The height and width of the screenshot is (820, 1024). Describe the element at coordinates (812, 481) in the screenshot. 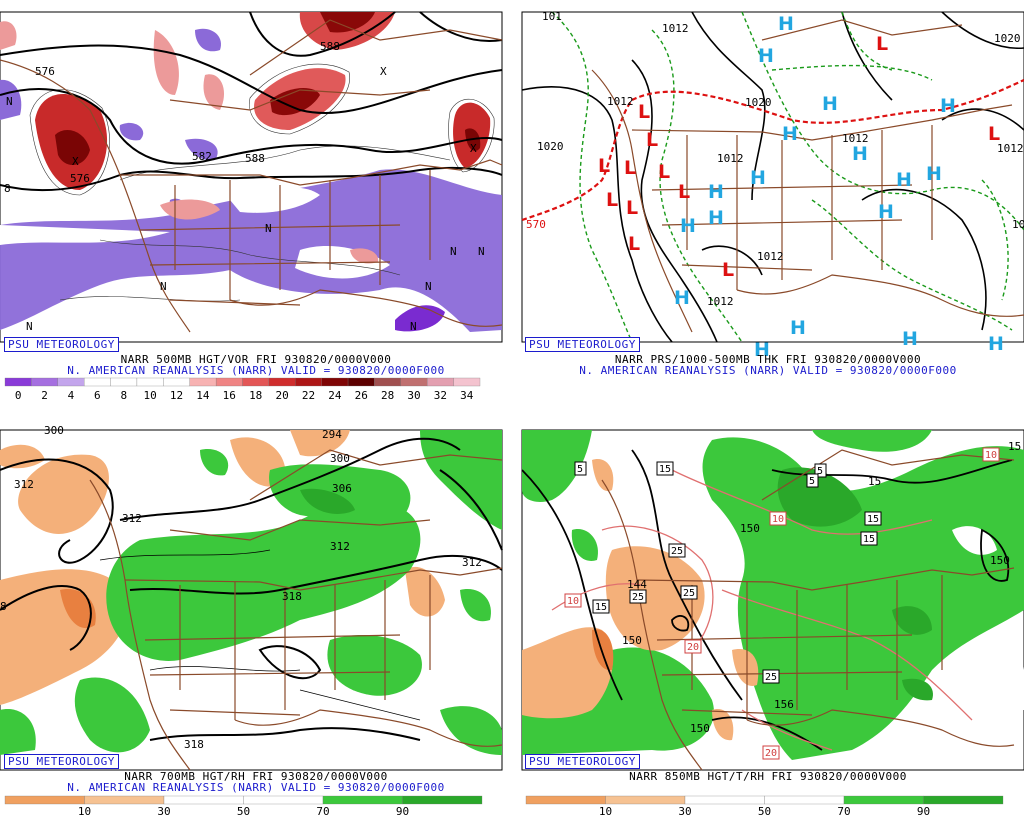

I see `temperature-label: 5` at that location.